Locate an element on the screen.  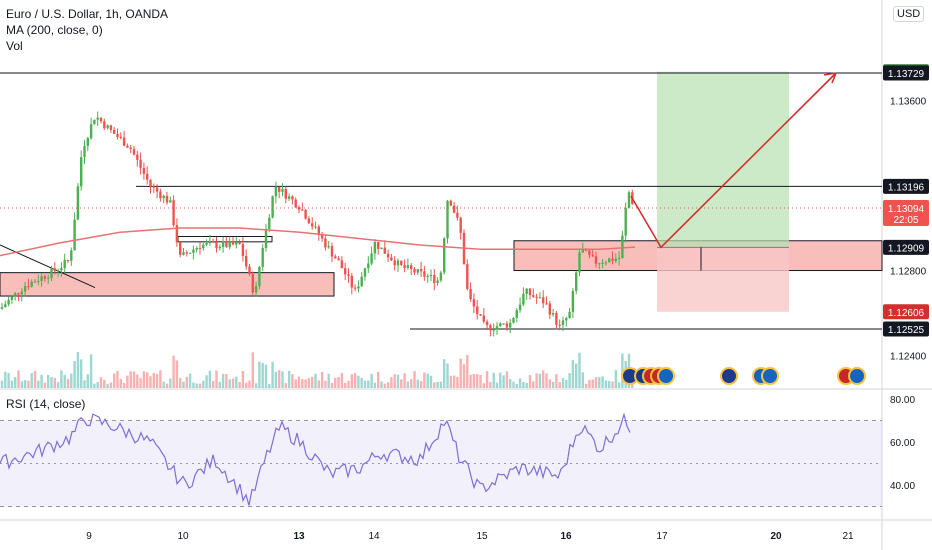
price-tick-label: 1.12400 is located at coordinates (908, 357).